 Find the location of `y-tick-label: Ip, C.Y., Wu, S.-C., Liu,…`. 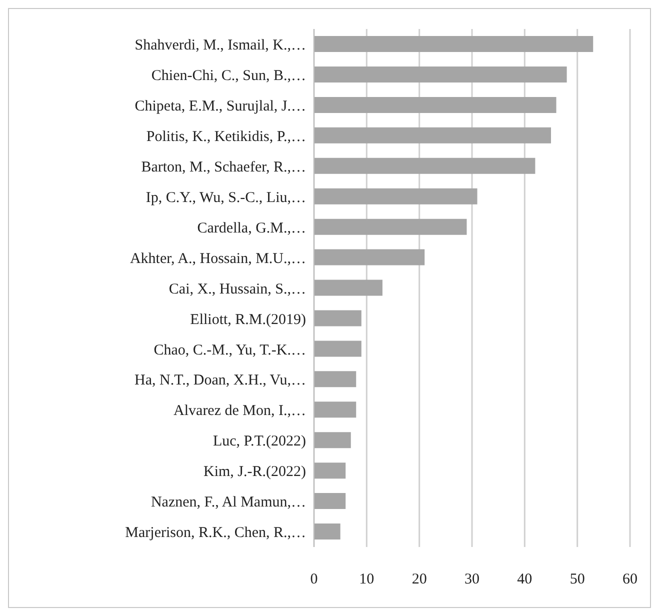

y-tick-label: Ip, C.Y., Wu, S.-C., Liu,… is located at coordinates (226, 198).